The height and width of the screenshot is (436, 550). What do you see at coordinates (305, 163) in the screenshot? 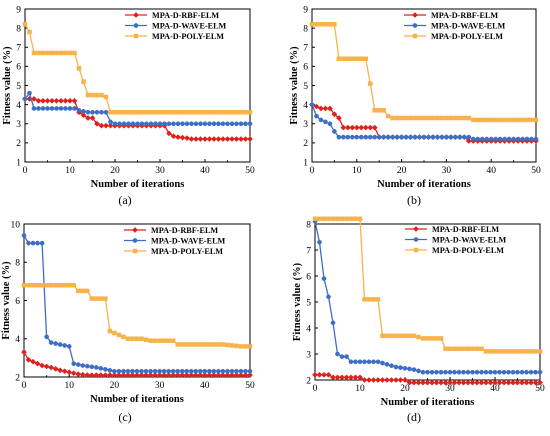
I see `y-tick-label: 1` at bounding box center [305, 163].